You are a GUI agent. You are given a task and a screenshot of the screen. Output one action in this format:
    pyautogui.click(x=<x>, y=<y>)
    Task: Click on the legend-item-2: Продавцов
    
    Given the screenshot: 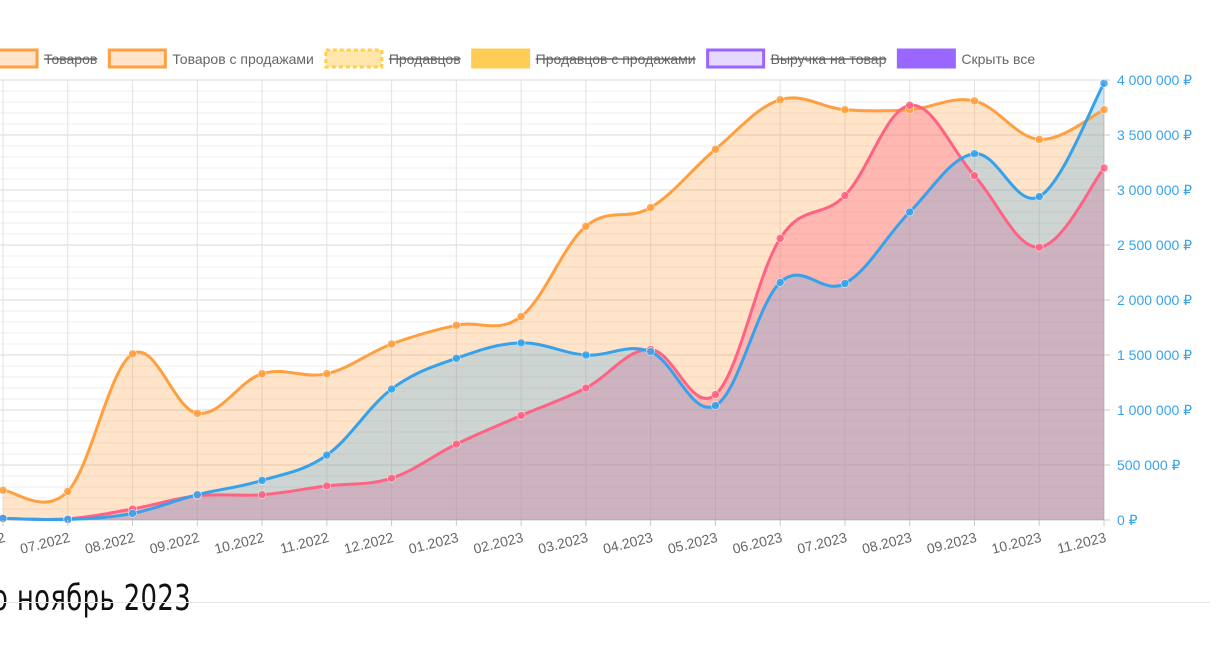 What is the action you would take?
    pyautogui.click(x=392, y=58)
    